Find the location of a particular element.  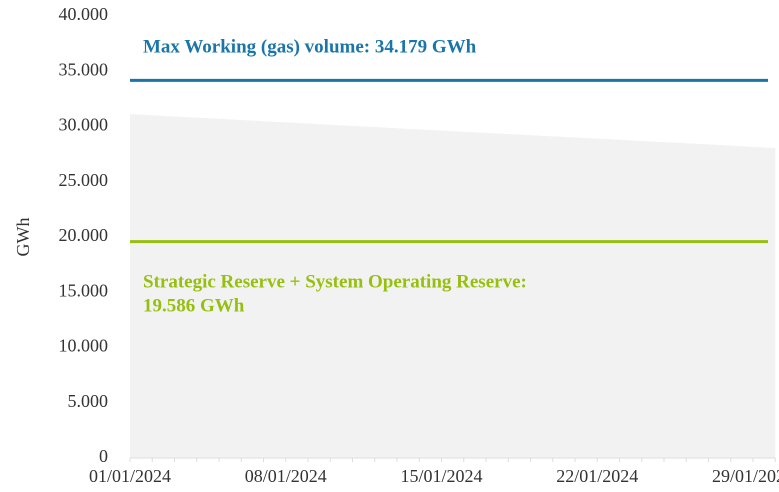

y-tick-label: 0 is located at coordinates (103, 456).